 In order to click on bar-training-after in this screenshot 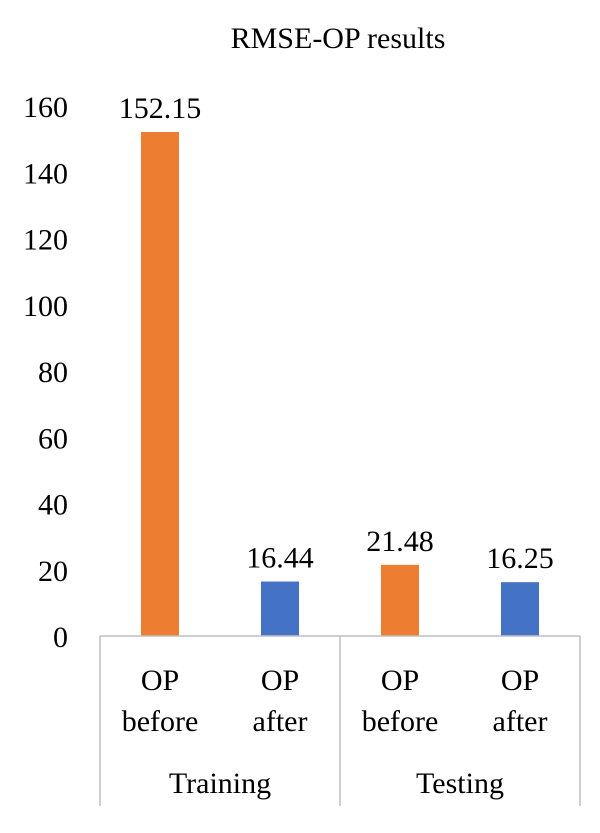, I will do `click(280, 608)`.